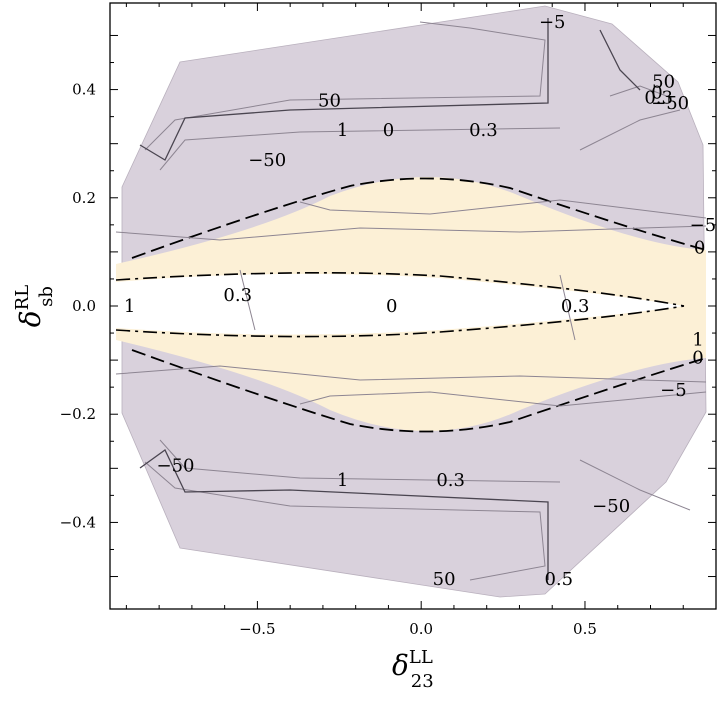 Image resolution: width=719 pixels, height=701 pixels. Describe the element at coordinates (558, 579) in the screenshot. I see `contour-label: 0.5` at that location.